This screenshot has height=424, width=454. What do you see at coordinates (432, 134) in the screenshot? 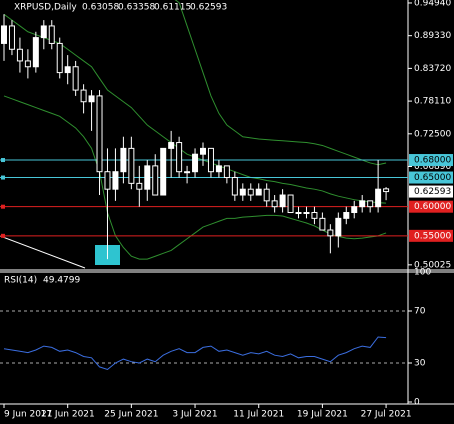
I see `y-tick-label: 0.72500` at bounding box center [432, 134].